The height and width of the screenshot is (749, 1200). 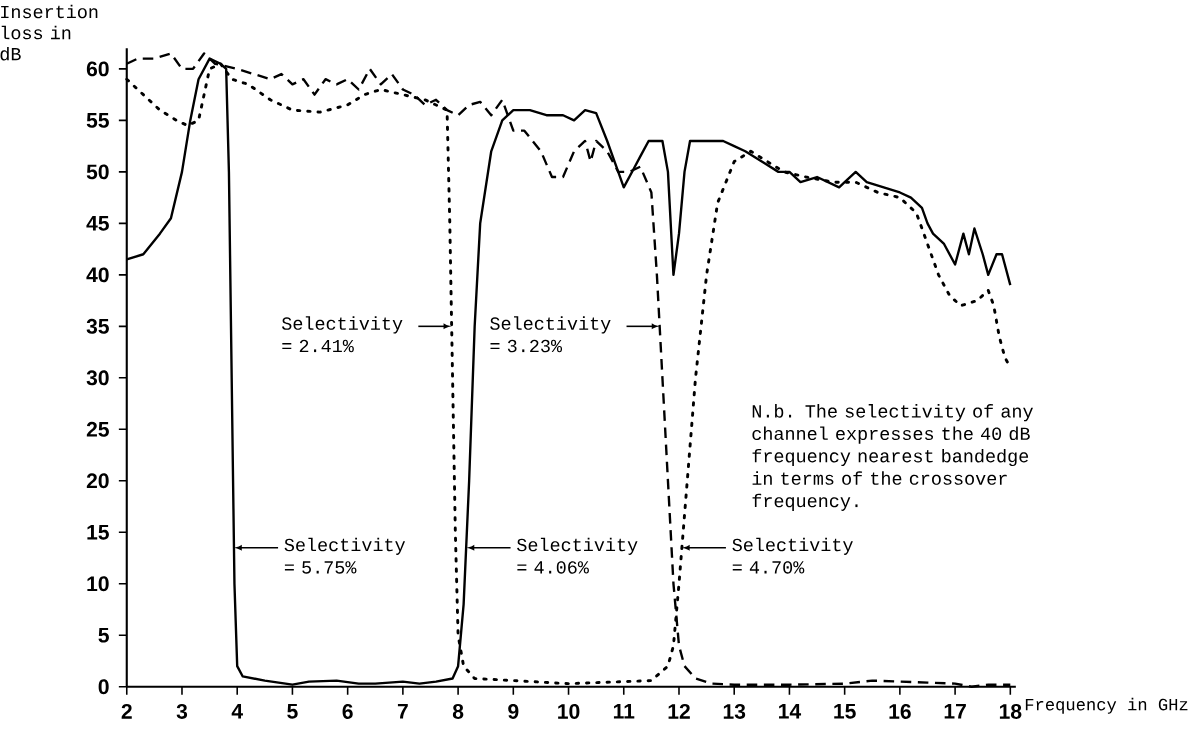 I want to click on x-tick-label: 8, so click(x=458, y=711).